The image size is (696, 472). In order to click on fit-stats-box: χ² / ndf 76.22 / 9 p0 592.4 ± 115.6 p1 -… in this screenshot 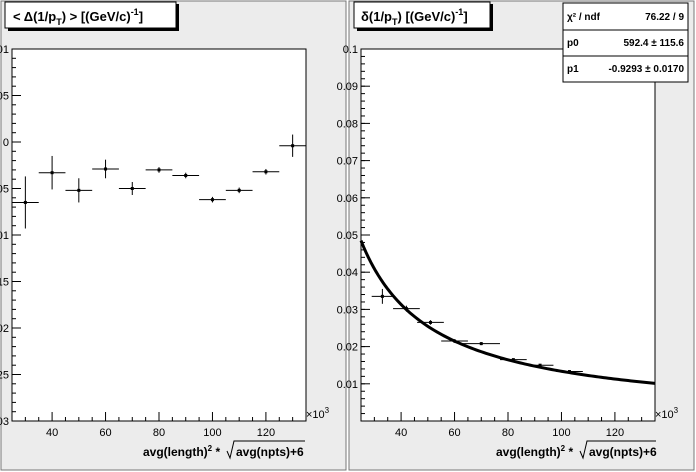, I will do `click(625, 42)`.